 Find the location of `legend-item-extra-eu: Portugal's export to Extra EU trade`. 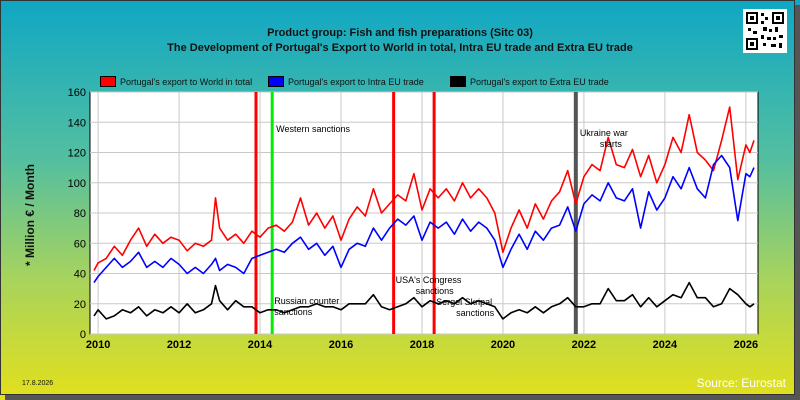

legend-item-extra-eu: Portugal's export to Extra EU trade is located at coordinates (529, 81).